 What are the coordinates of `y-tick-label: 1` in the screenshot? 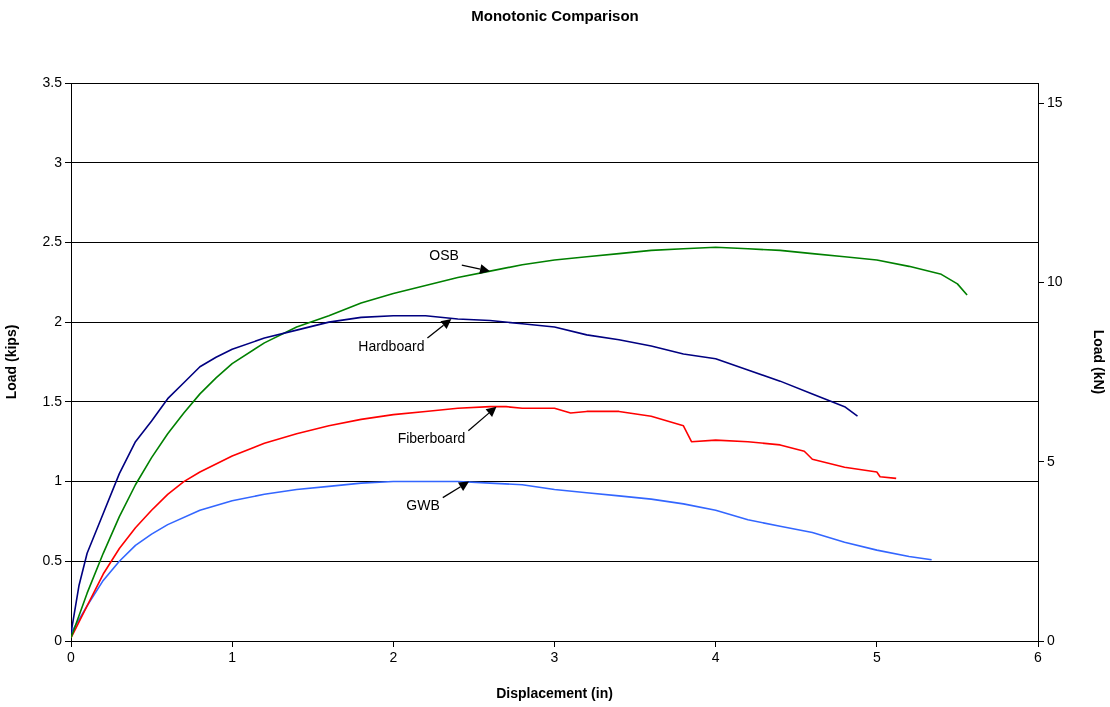 It's located at (58, 480).